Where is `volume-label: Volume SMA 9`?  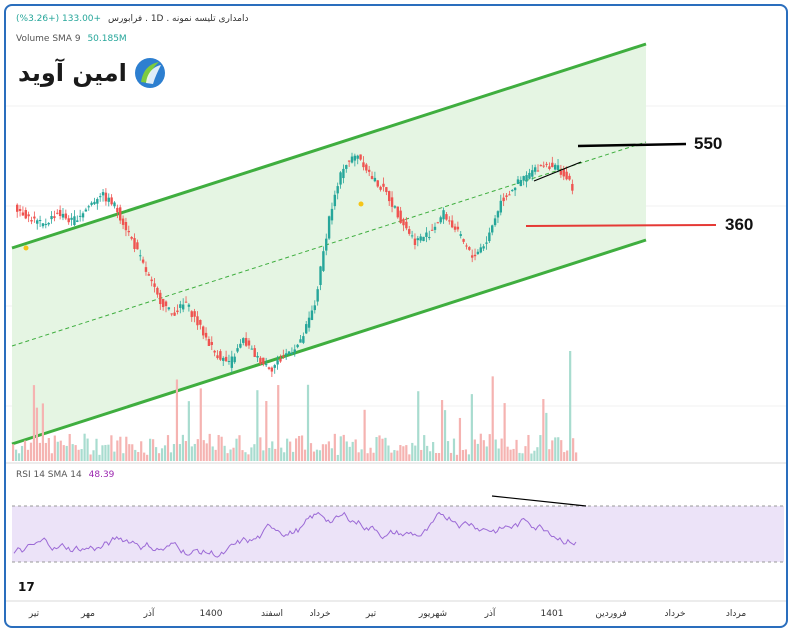
volume-label: Volume SMA 9 is located at coordinates (48, 39).